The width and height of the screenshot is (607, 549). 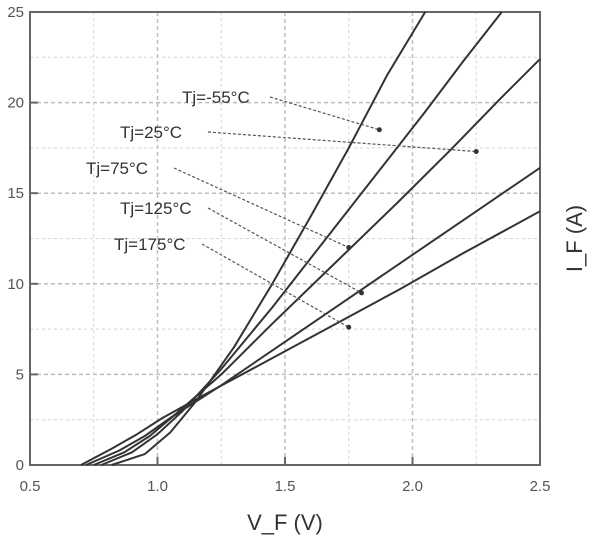 I want to click on annotation-label: Tj=-55°C, so click(x=216, y=97).